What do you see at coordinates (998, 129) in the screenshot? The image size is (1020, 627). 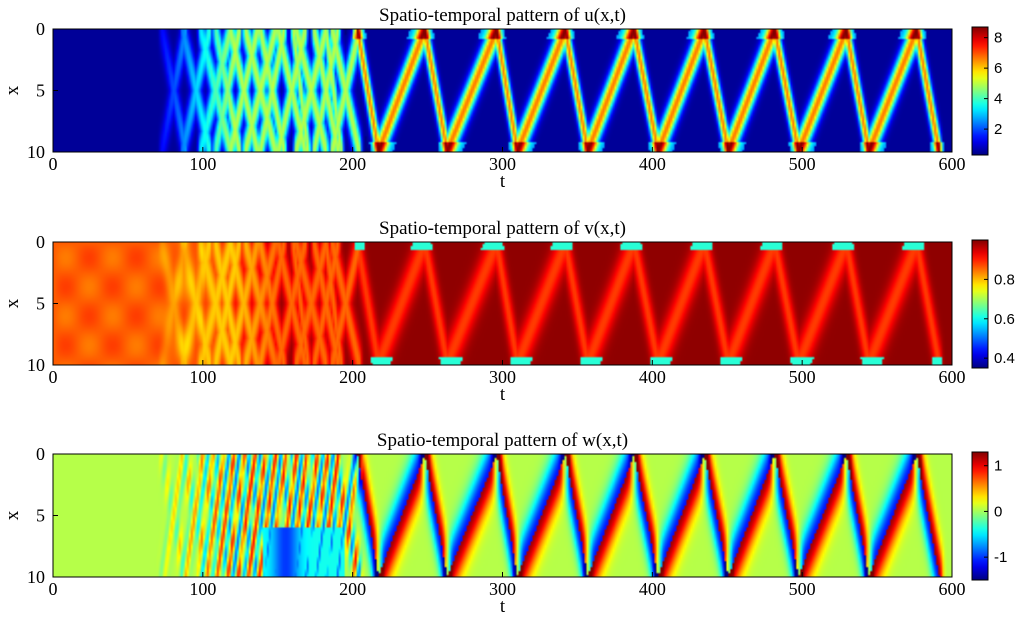 I see `colorbar-tick-label: 2` at bounding box center [998, 129].